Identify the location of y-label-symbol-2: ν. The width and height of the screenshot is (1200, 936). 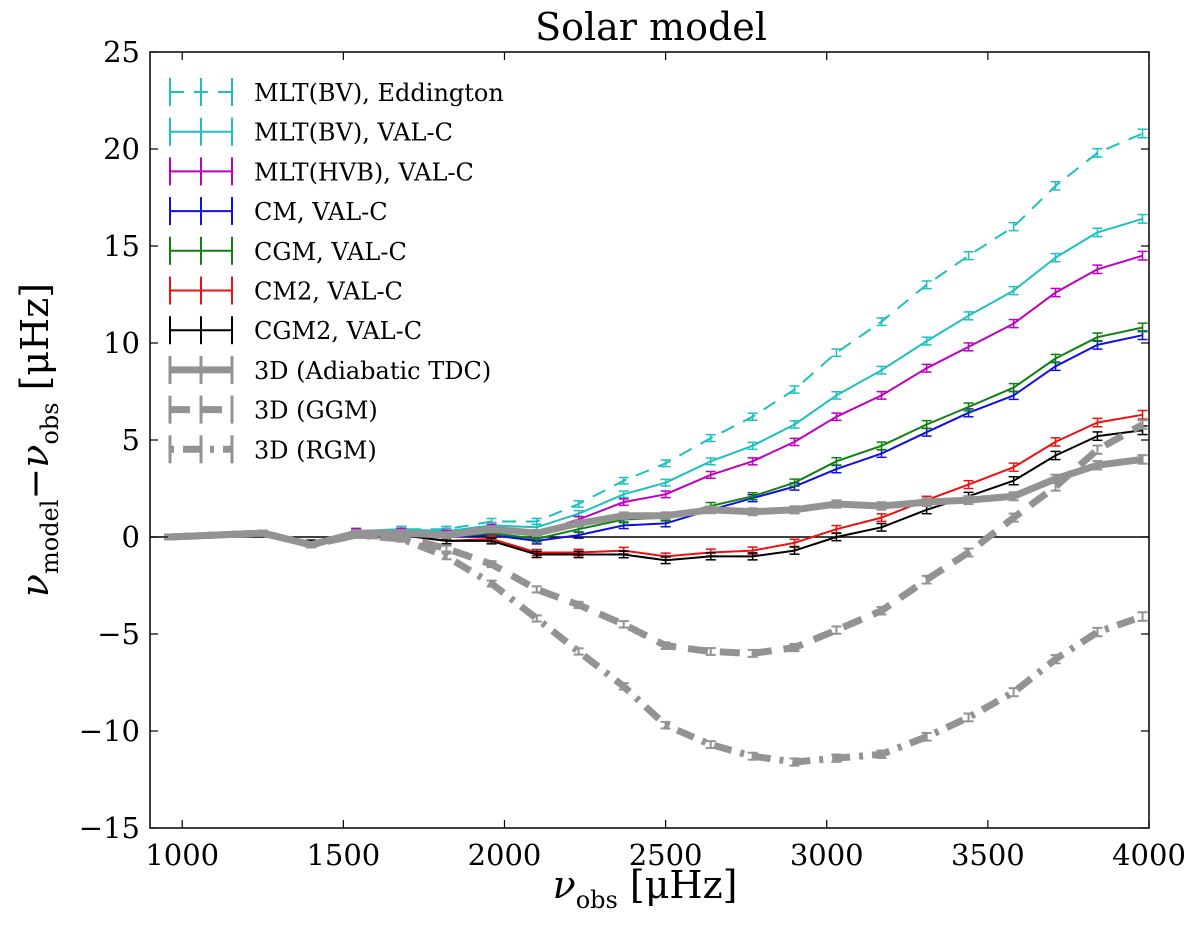
(35, 456).